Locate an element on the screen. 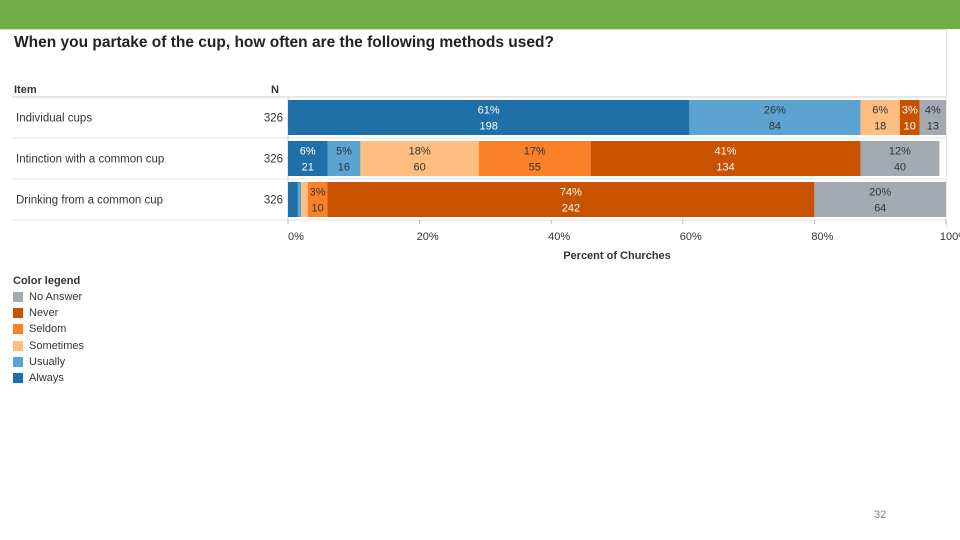  legend-item: Always is located at coordinates (48, 378).